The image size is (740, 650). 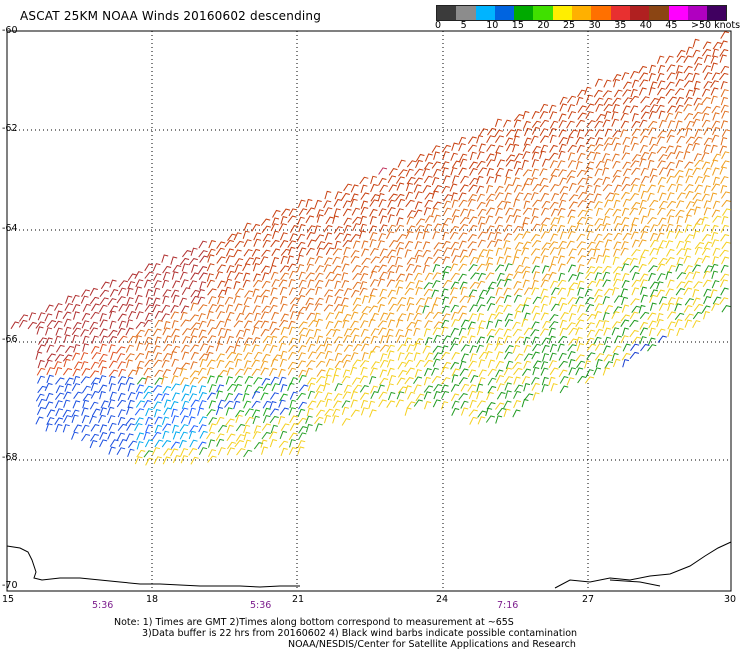 I want to click on colorbar-swatch, so click(x=678, y=13).